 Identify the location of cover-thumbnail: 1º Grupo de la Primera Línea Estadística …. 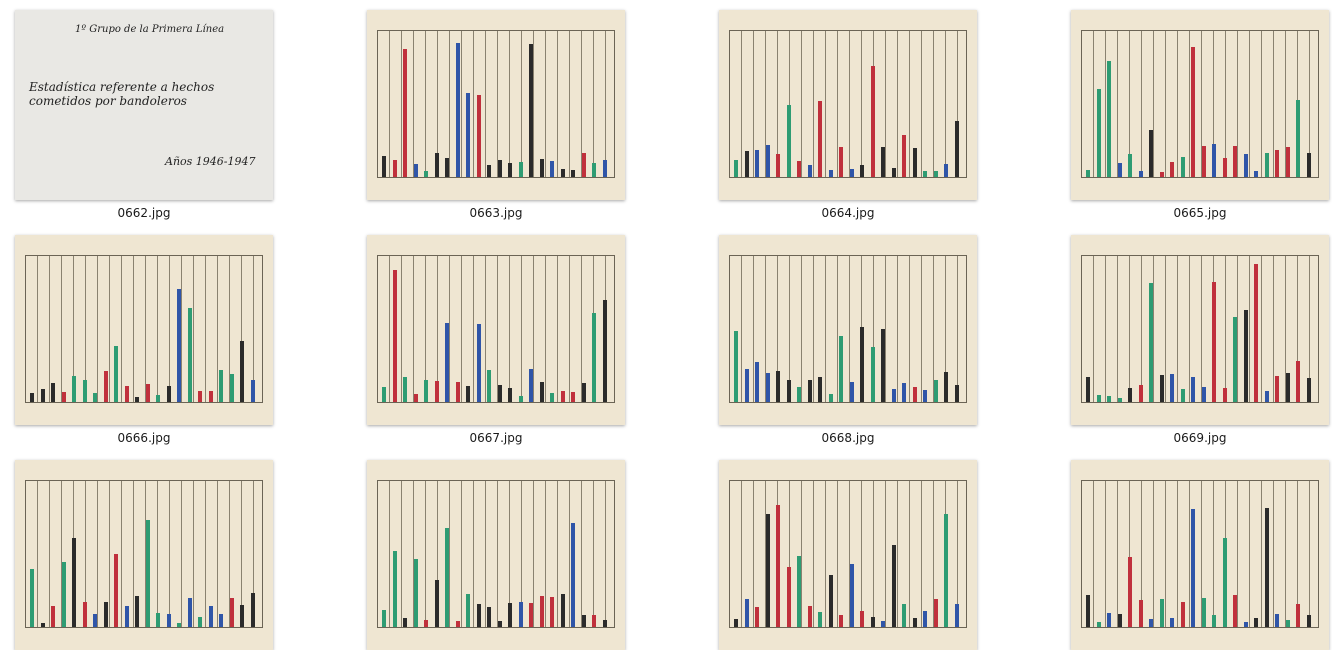
(144, 105).